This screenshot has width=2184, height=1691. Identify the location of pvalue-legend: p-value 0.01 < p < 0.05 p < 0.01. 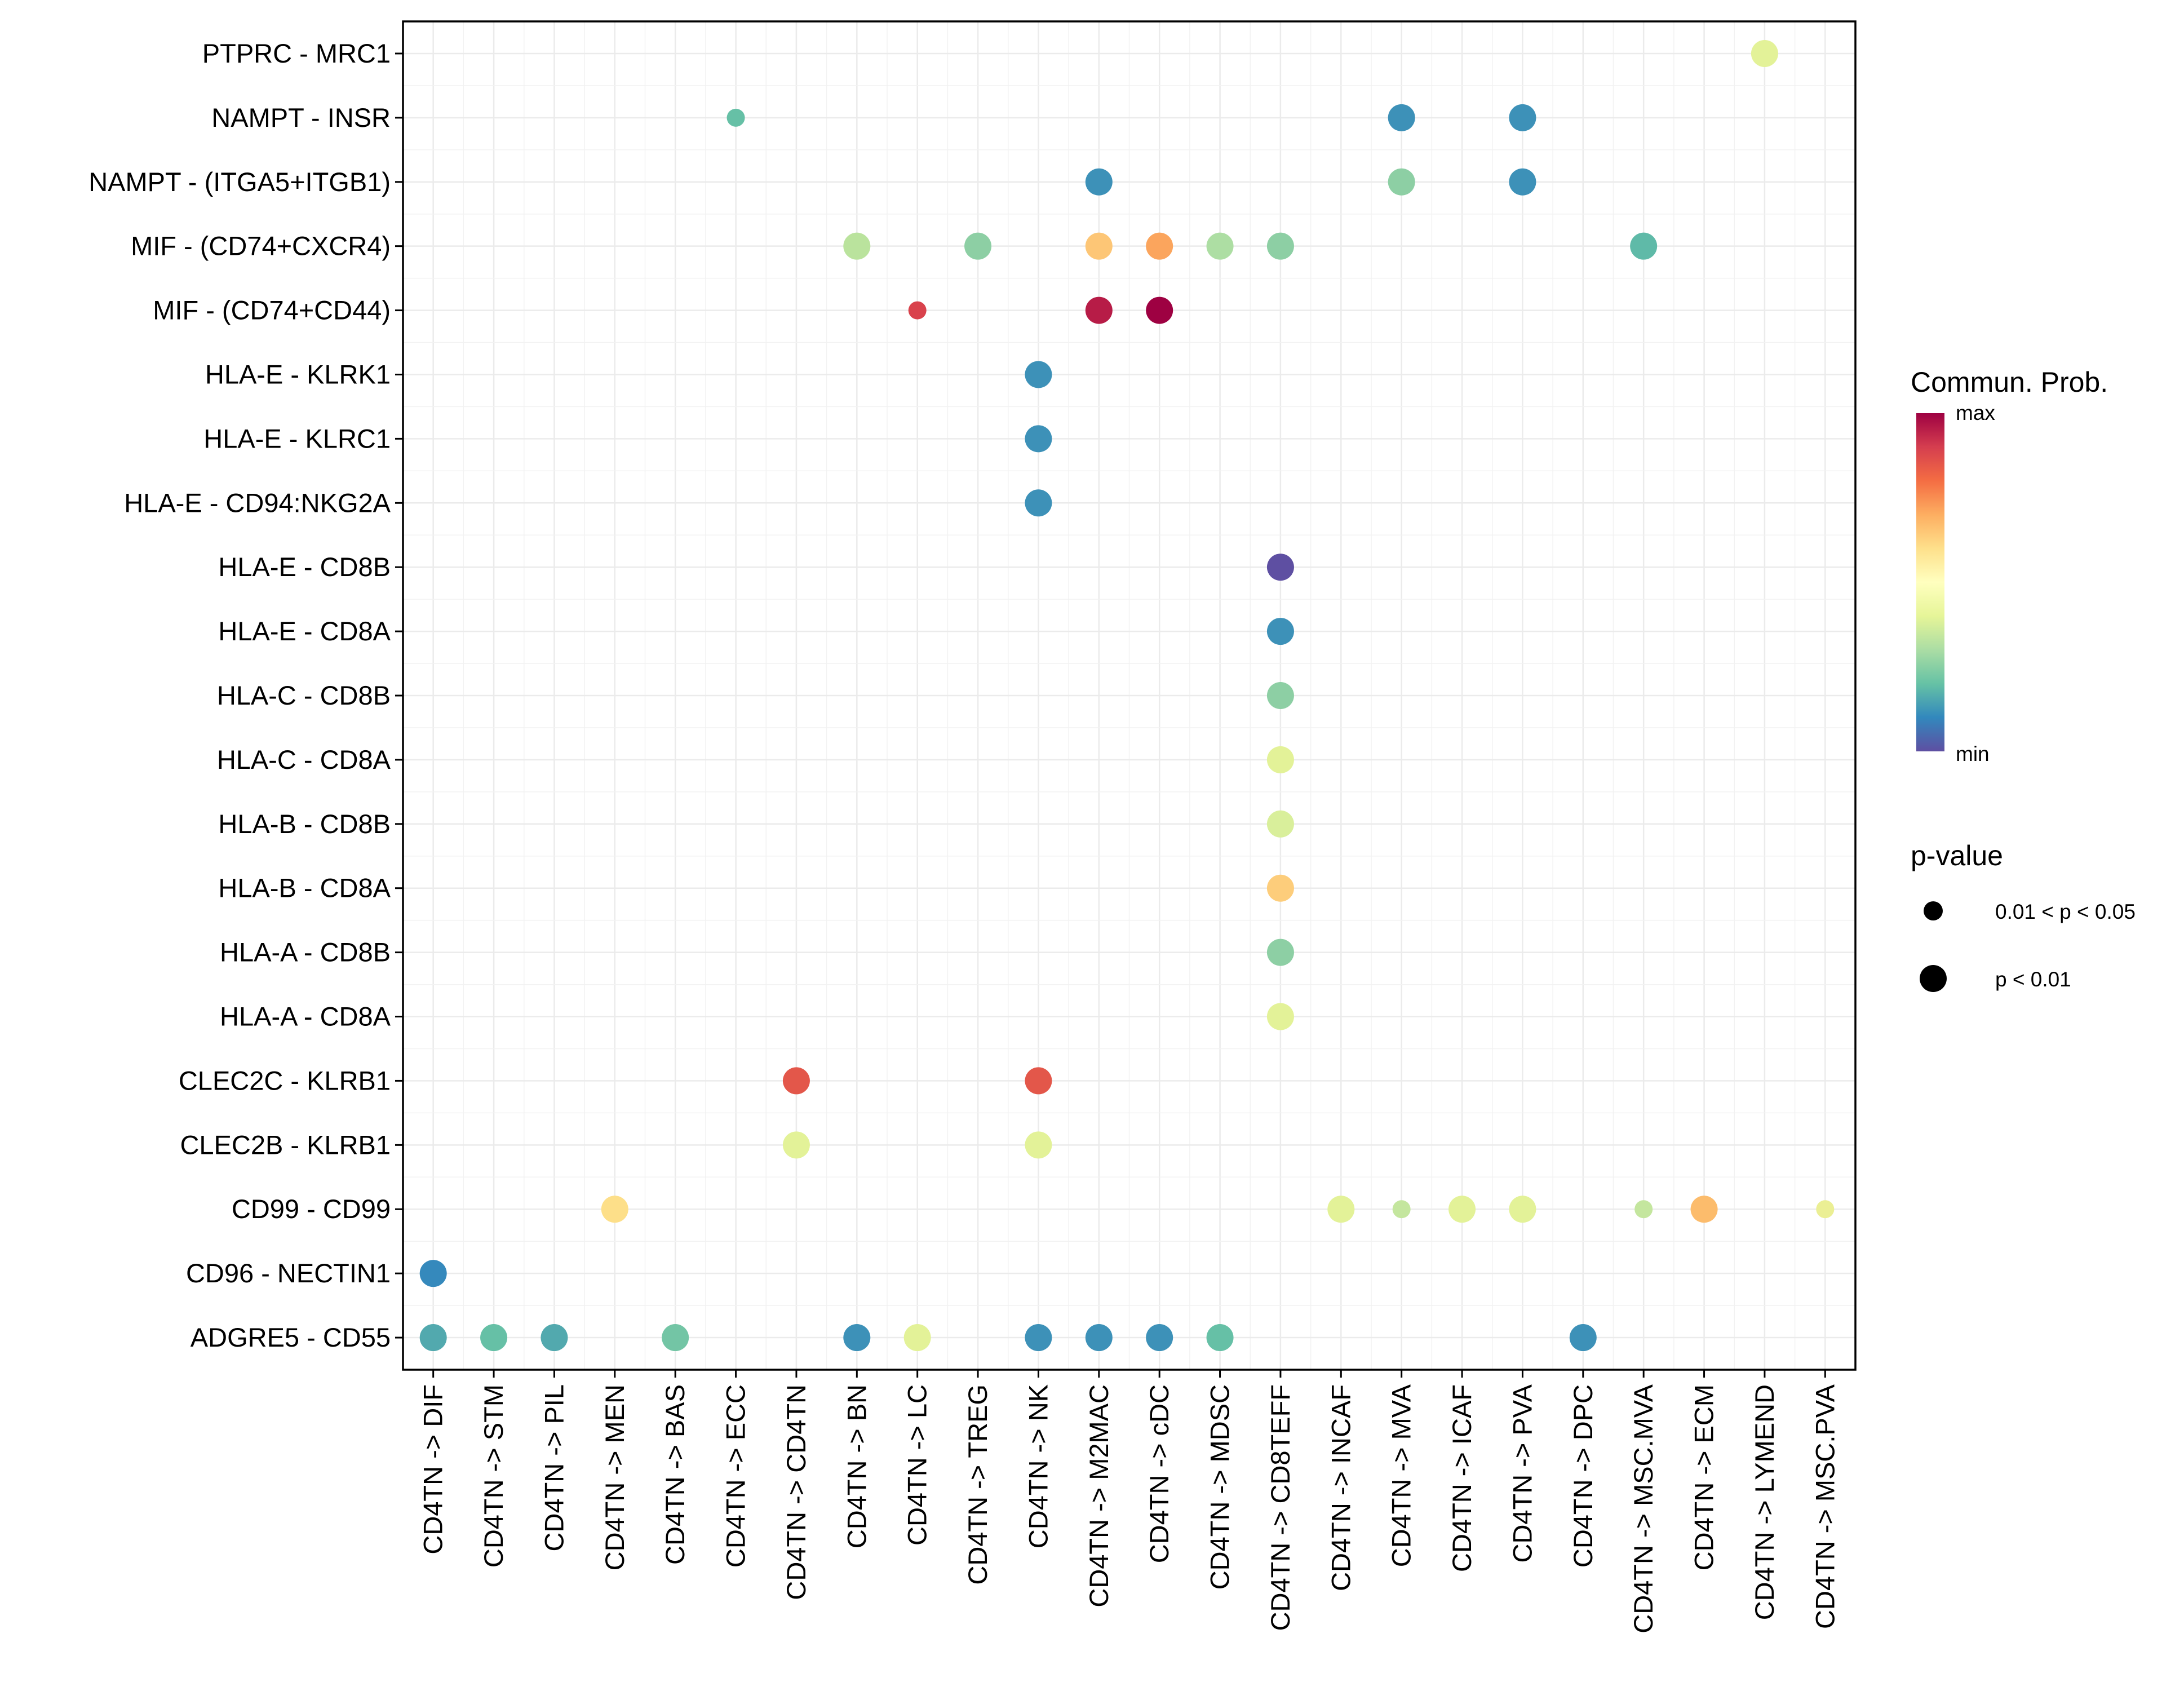
(2023, 916).